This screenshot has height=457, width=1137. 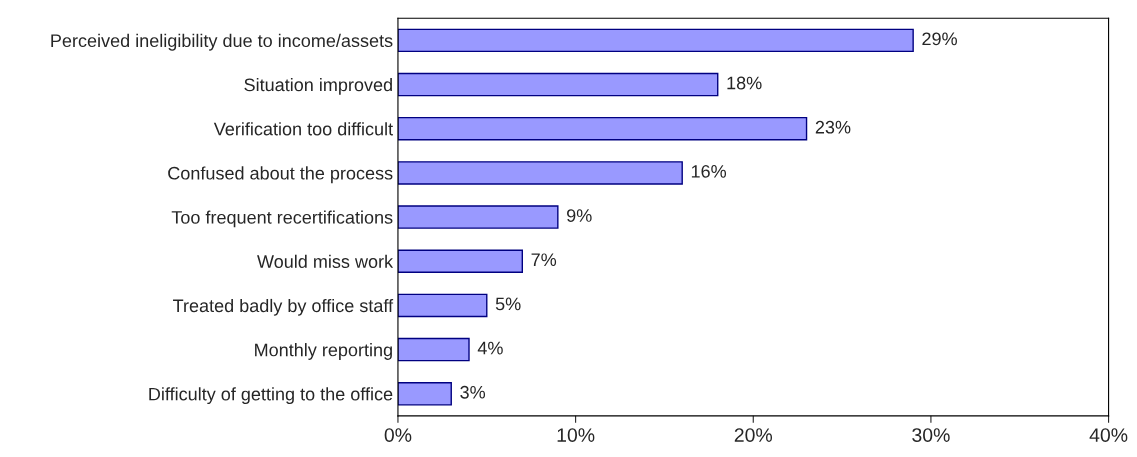 What do you see at coordinates (544, 260) in the screenshot?
I see `data-label: 7%` at bounding box center [544, 260].